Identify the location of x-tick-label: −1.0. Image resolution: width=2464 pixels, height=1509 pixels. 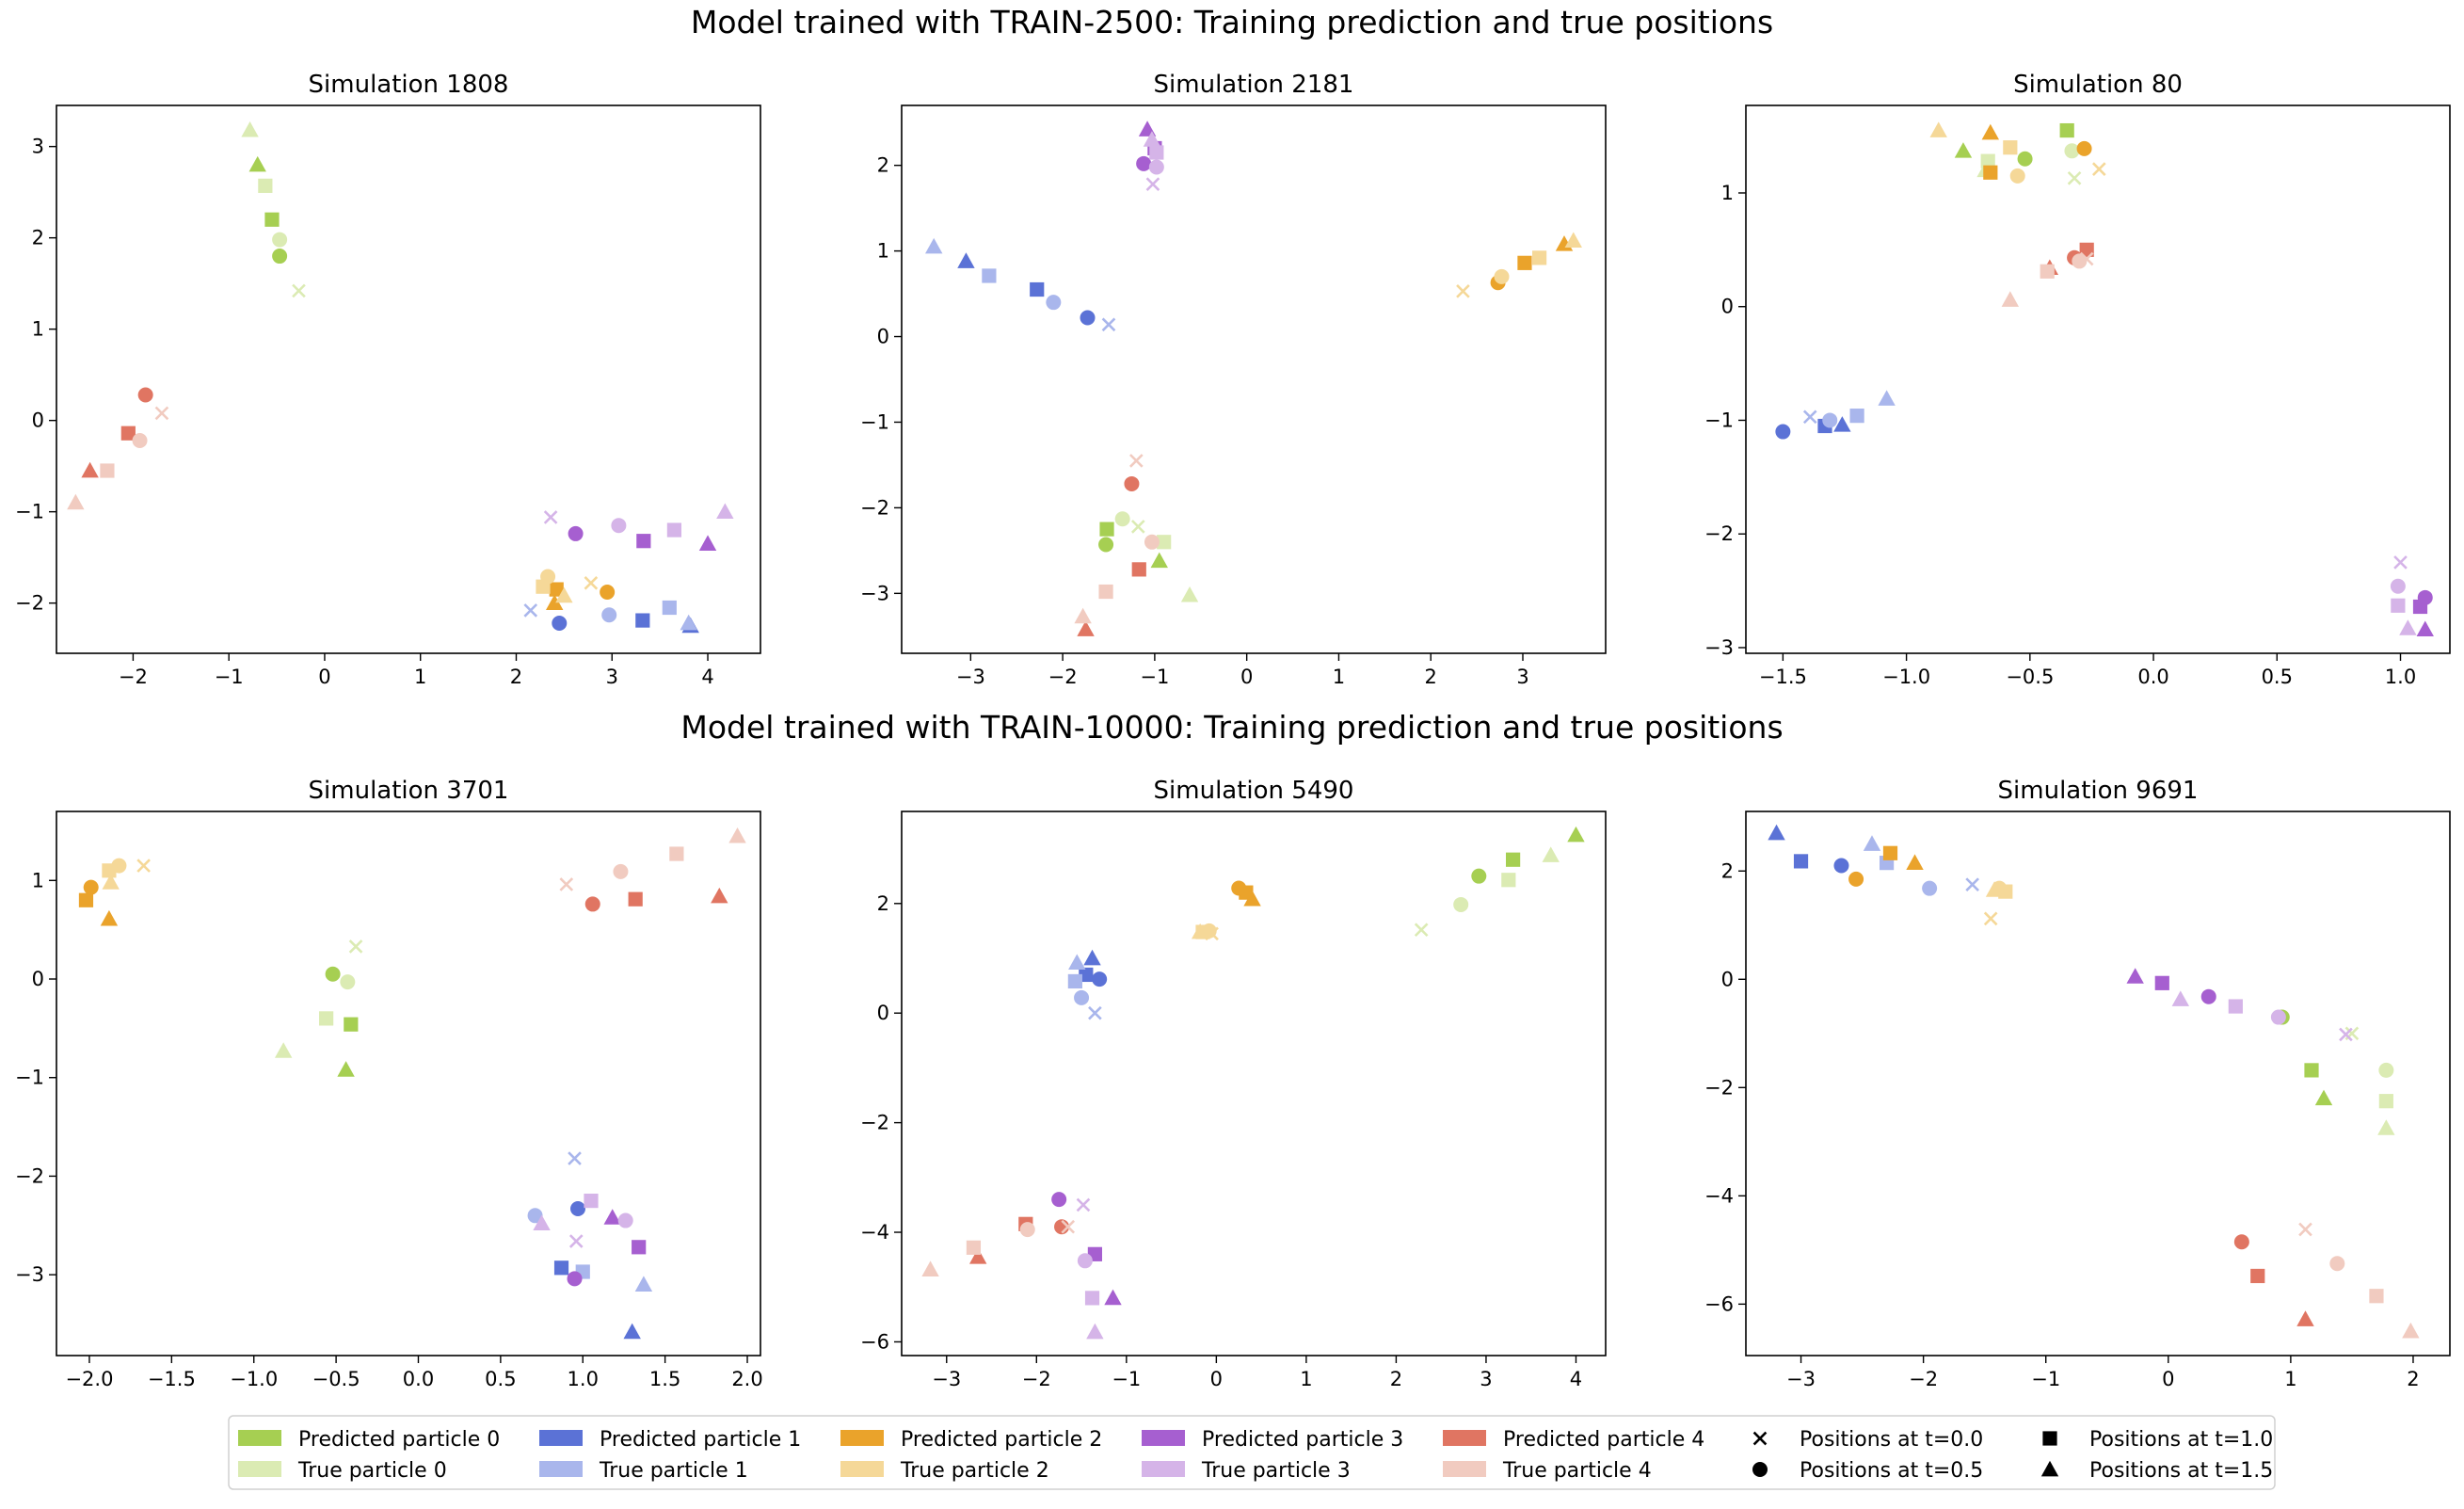
(254, 1379).